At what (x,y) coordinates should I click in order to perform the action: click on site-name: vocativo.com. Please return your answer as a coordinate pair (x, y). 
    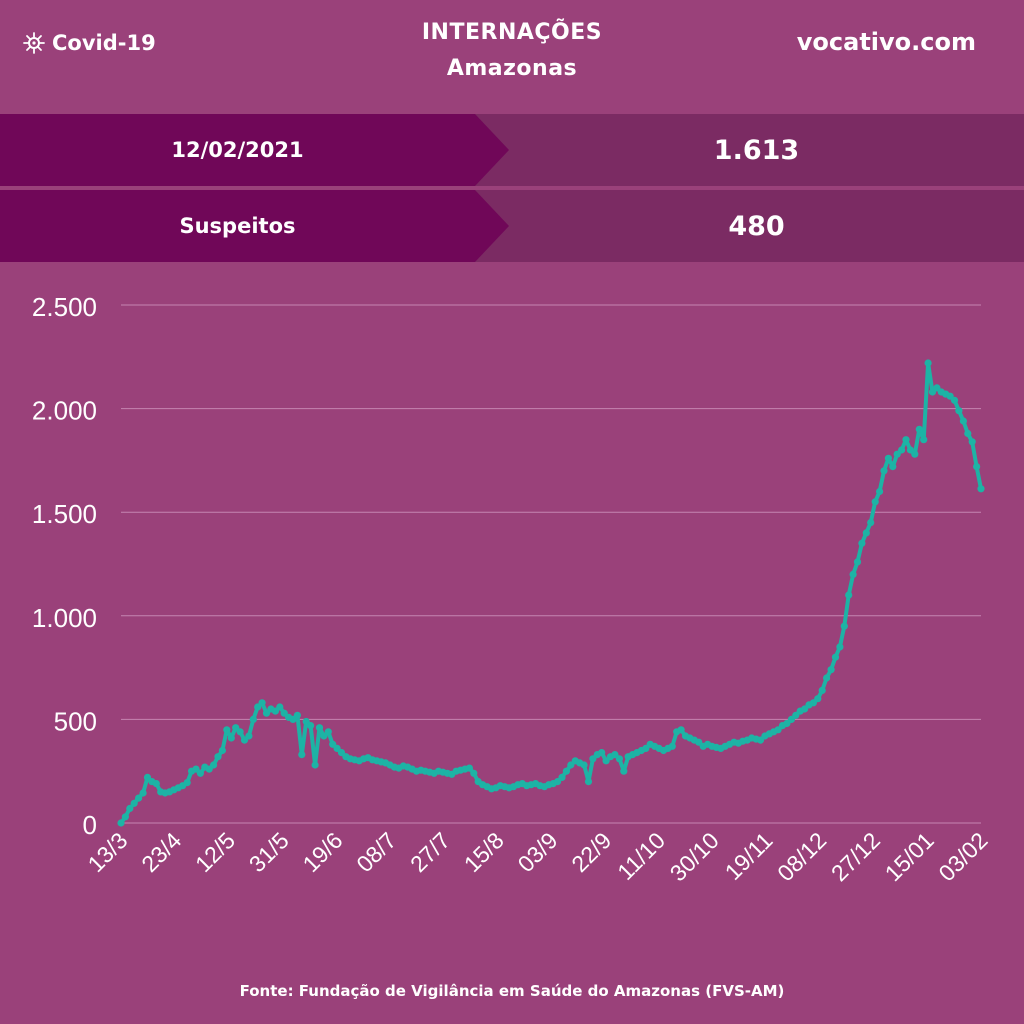
    Looking at the image, I should click on (886, 42).